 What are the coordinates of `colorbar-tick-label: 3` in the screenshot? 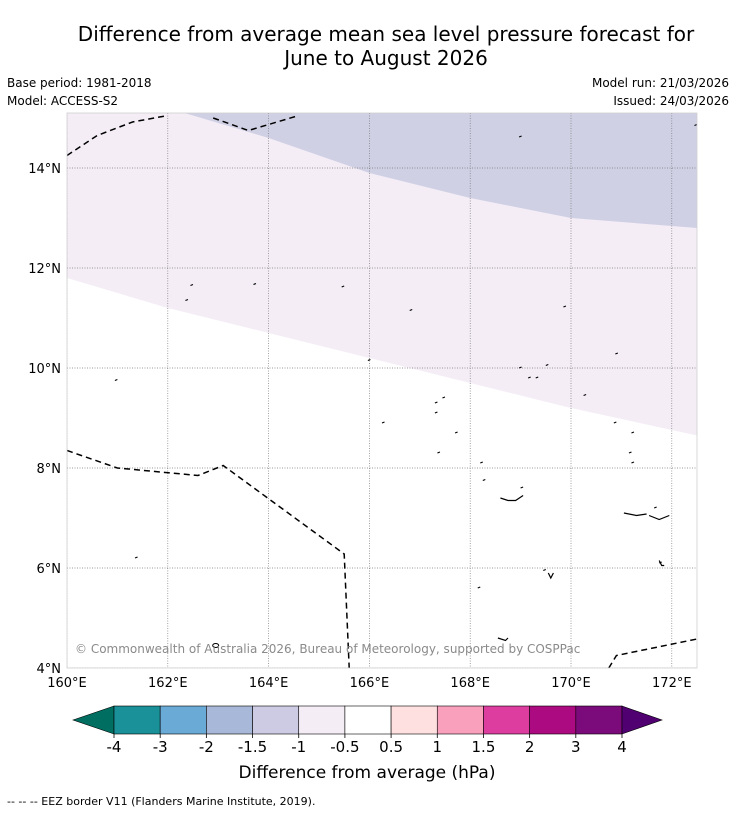 It's located at (576, 747).